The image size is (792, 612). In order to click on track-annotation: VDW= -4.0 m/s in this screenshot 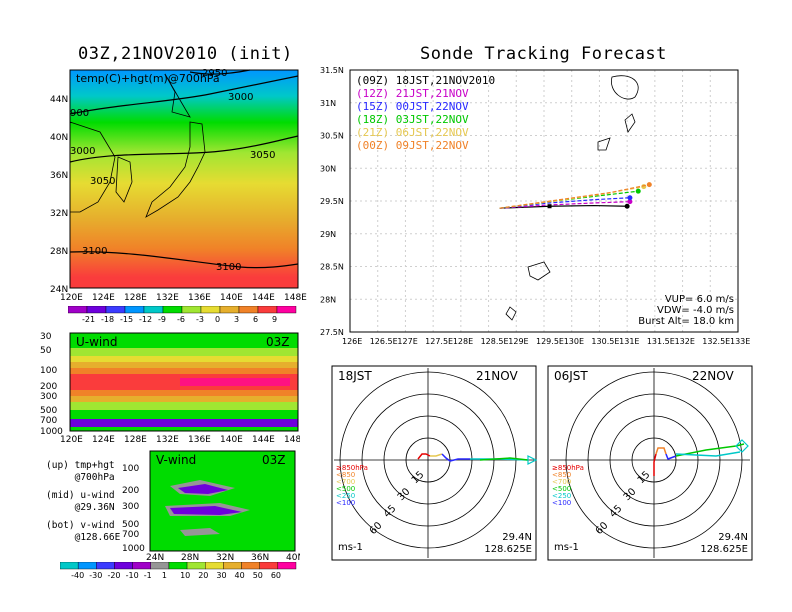, I will do `click(695, 310)`.